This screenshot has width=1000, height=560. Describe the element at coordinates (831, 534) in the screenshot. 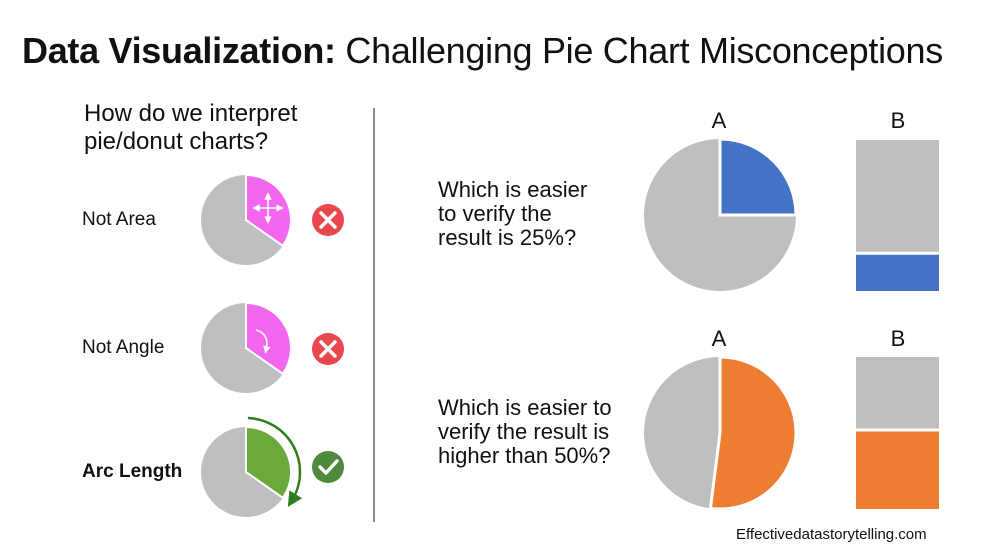

I see `footer-website: Effectivedatastorytelling.com` at that location.